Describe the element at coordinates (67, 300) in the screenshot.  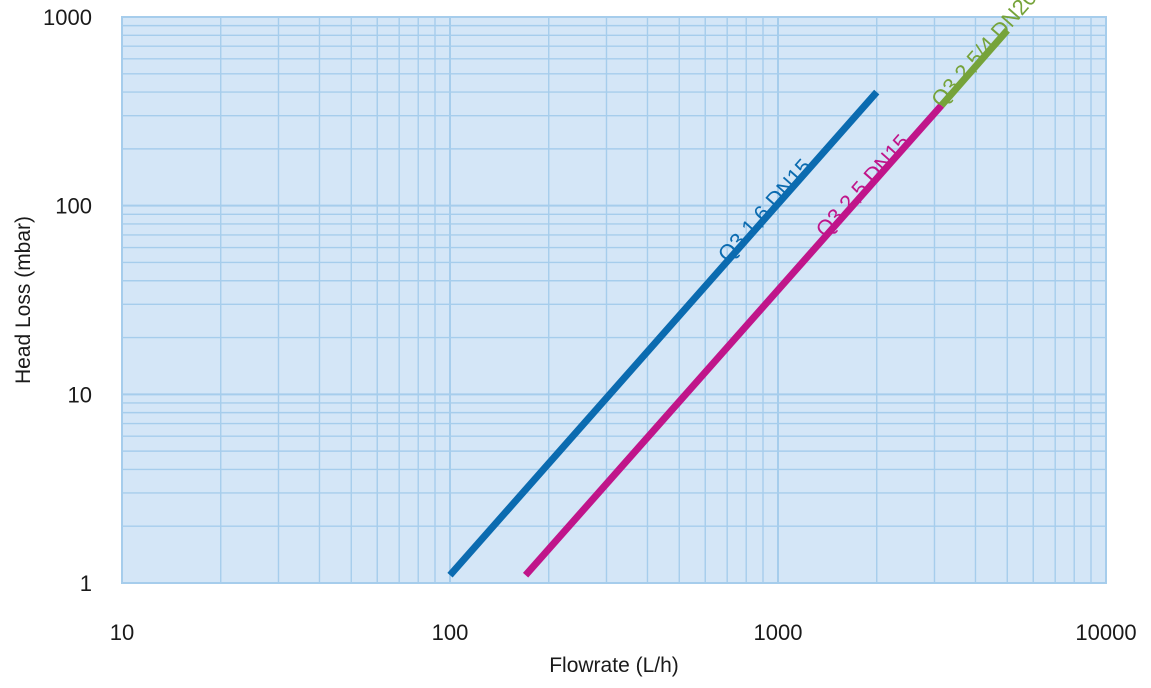
I see `y-tick-labels: 1 10 100 1000` at that location.